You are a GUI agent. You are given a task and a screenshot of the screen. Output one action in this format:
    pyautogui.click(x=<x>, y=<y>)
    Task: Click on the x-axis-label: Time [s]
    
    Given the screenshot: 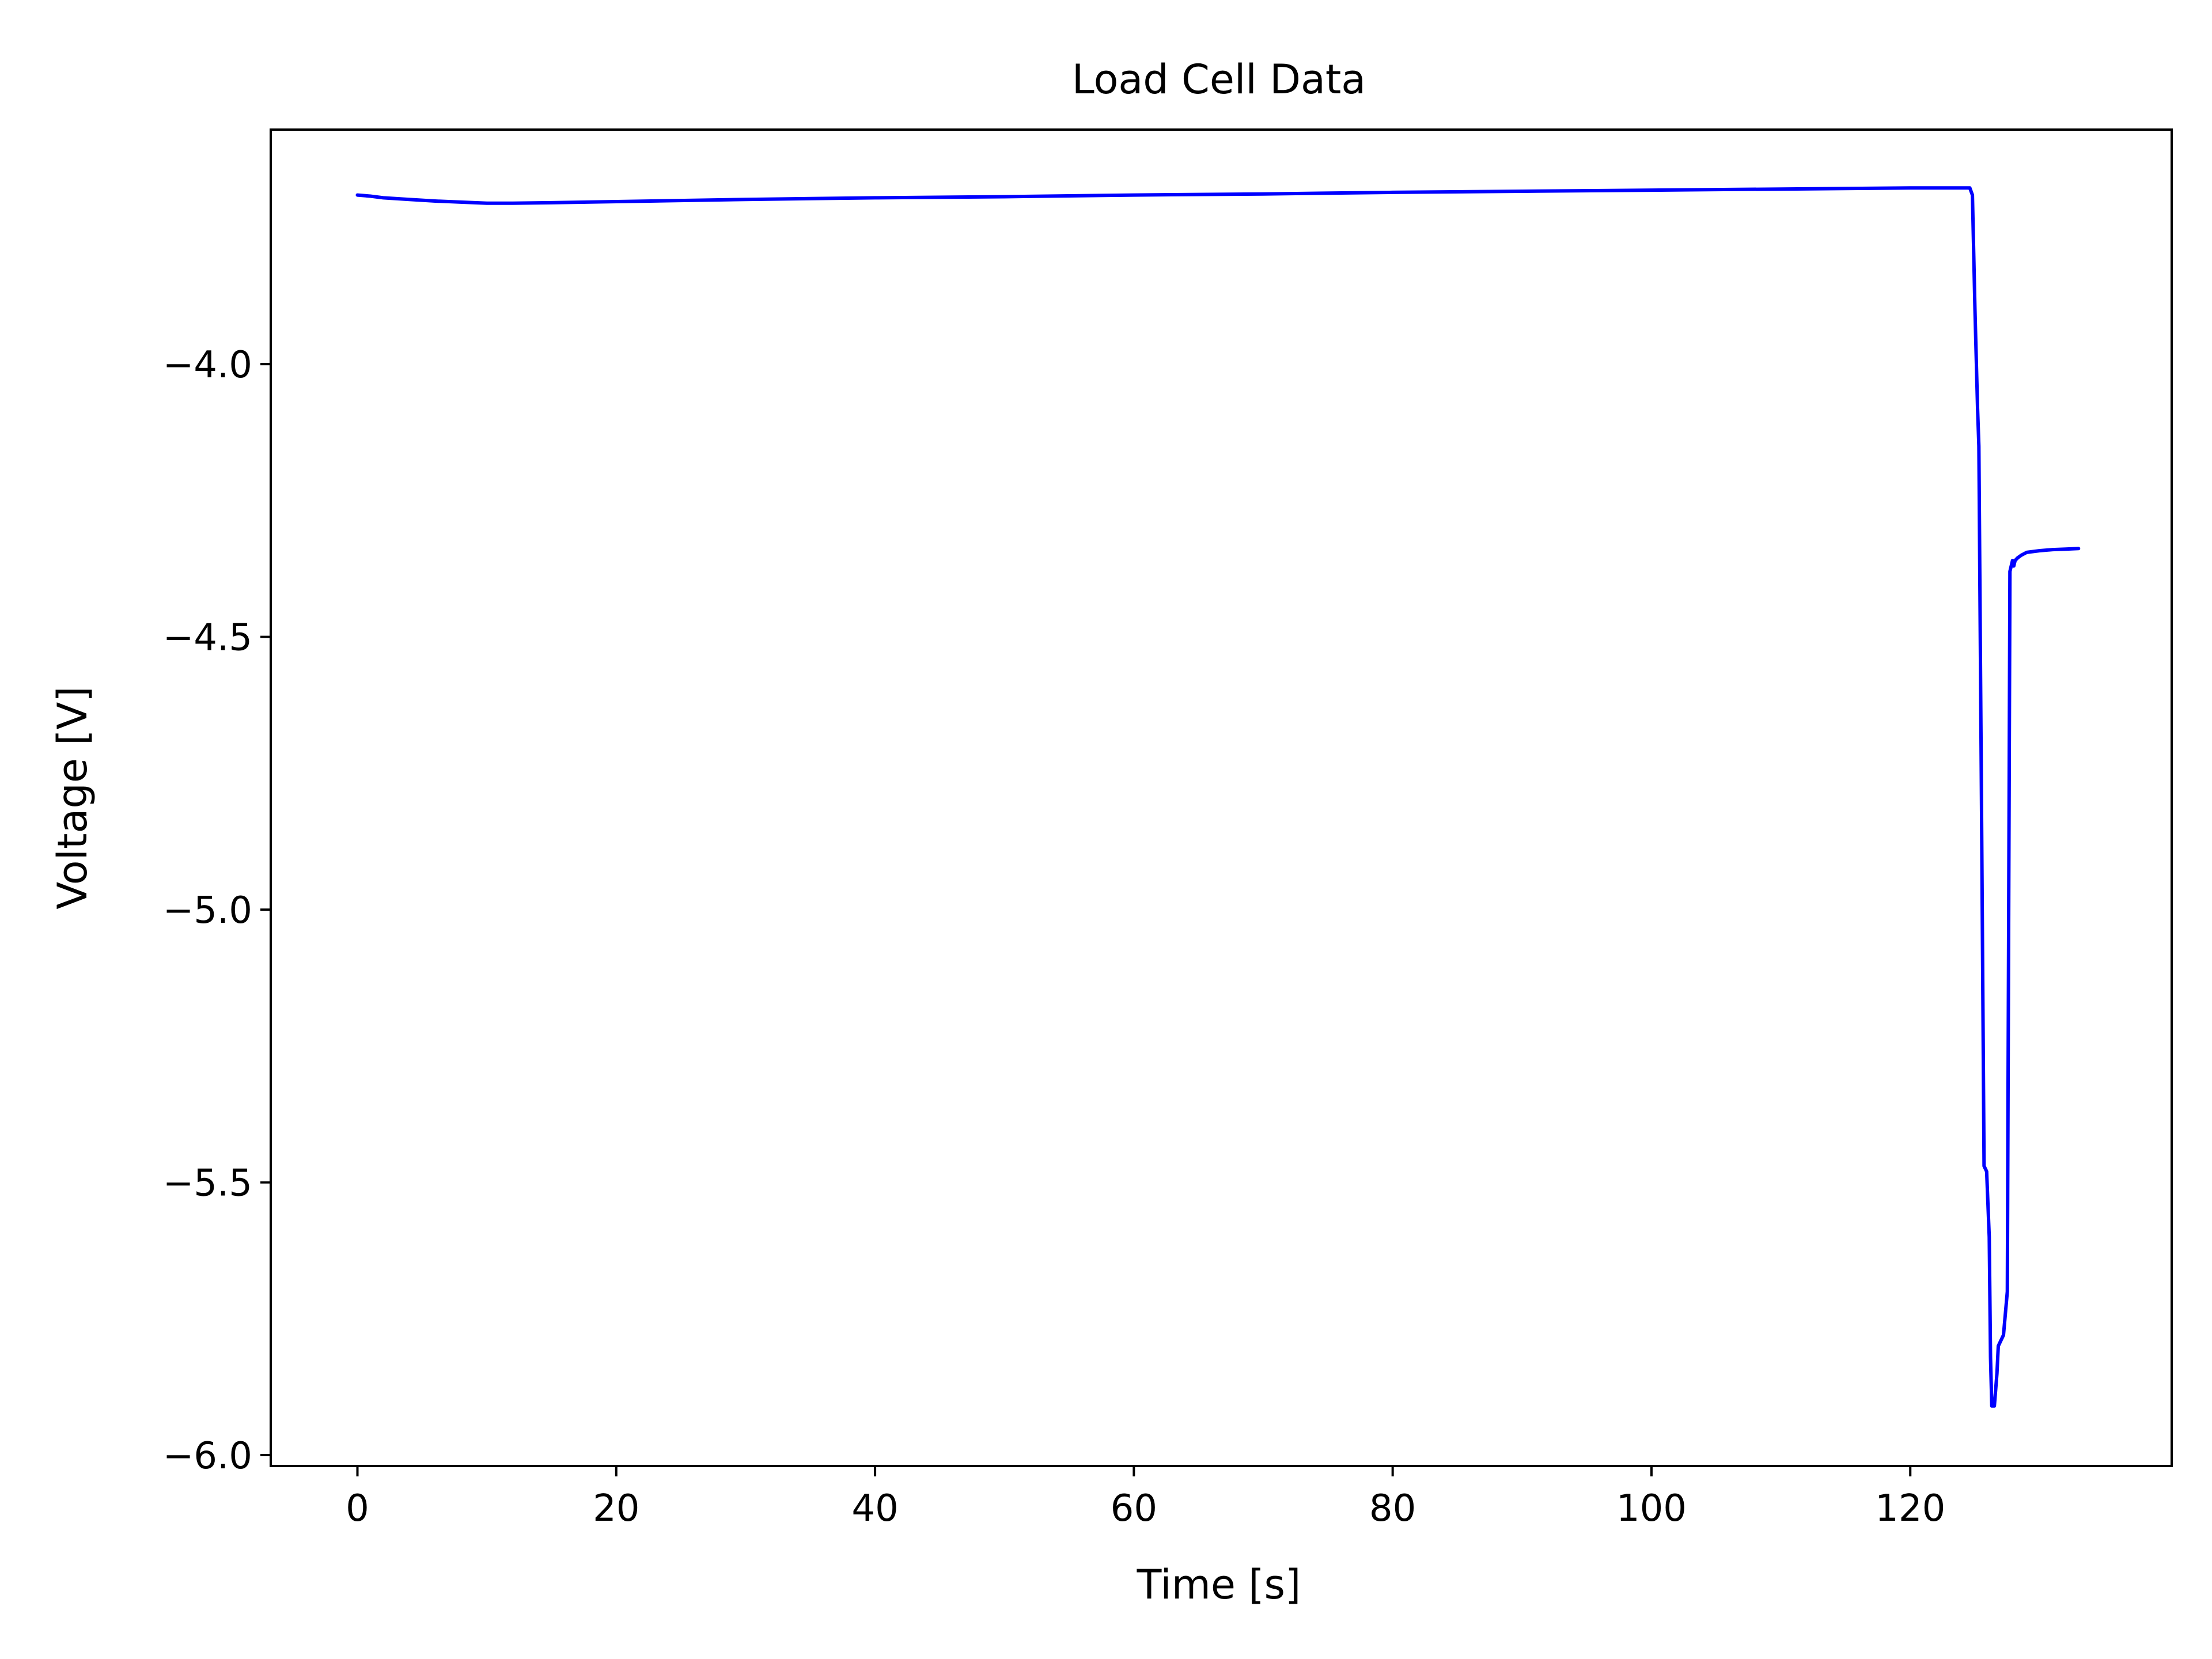 What is the action you would take?
    pyautogui.click(x=1219, y=1584)
    